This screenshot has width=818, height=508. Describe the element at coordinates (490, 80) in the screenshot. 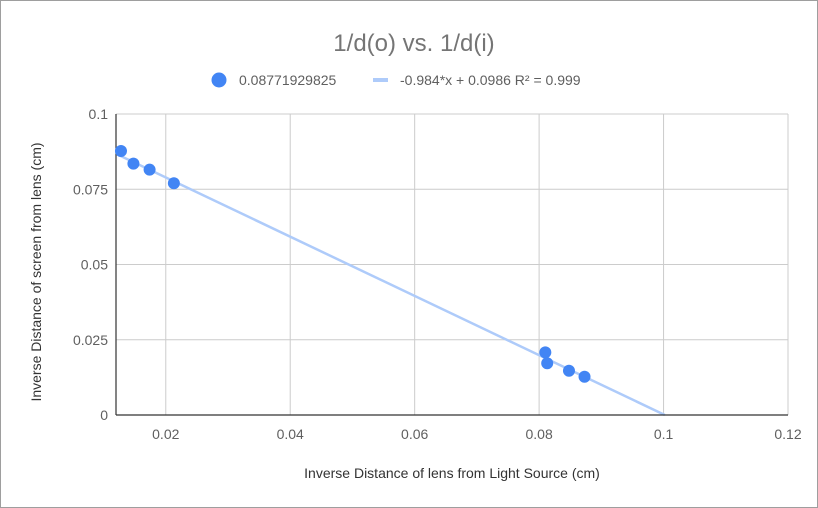

I see `legend-label-trendline: -0.984*x + 0.0986 R² = 0.999` at that location.